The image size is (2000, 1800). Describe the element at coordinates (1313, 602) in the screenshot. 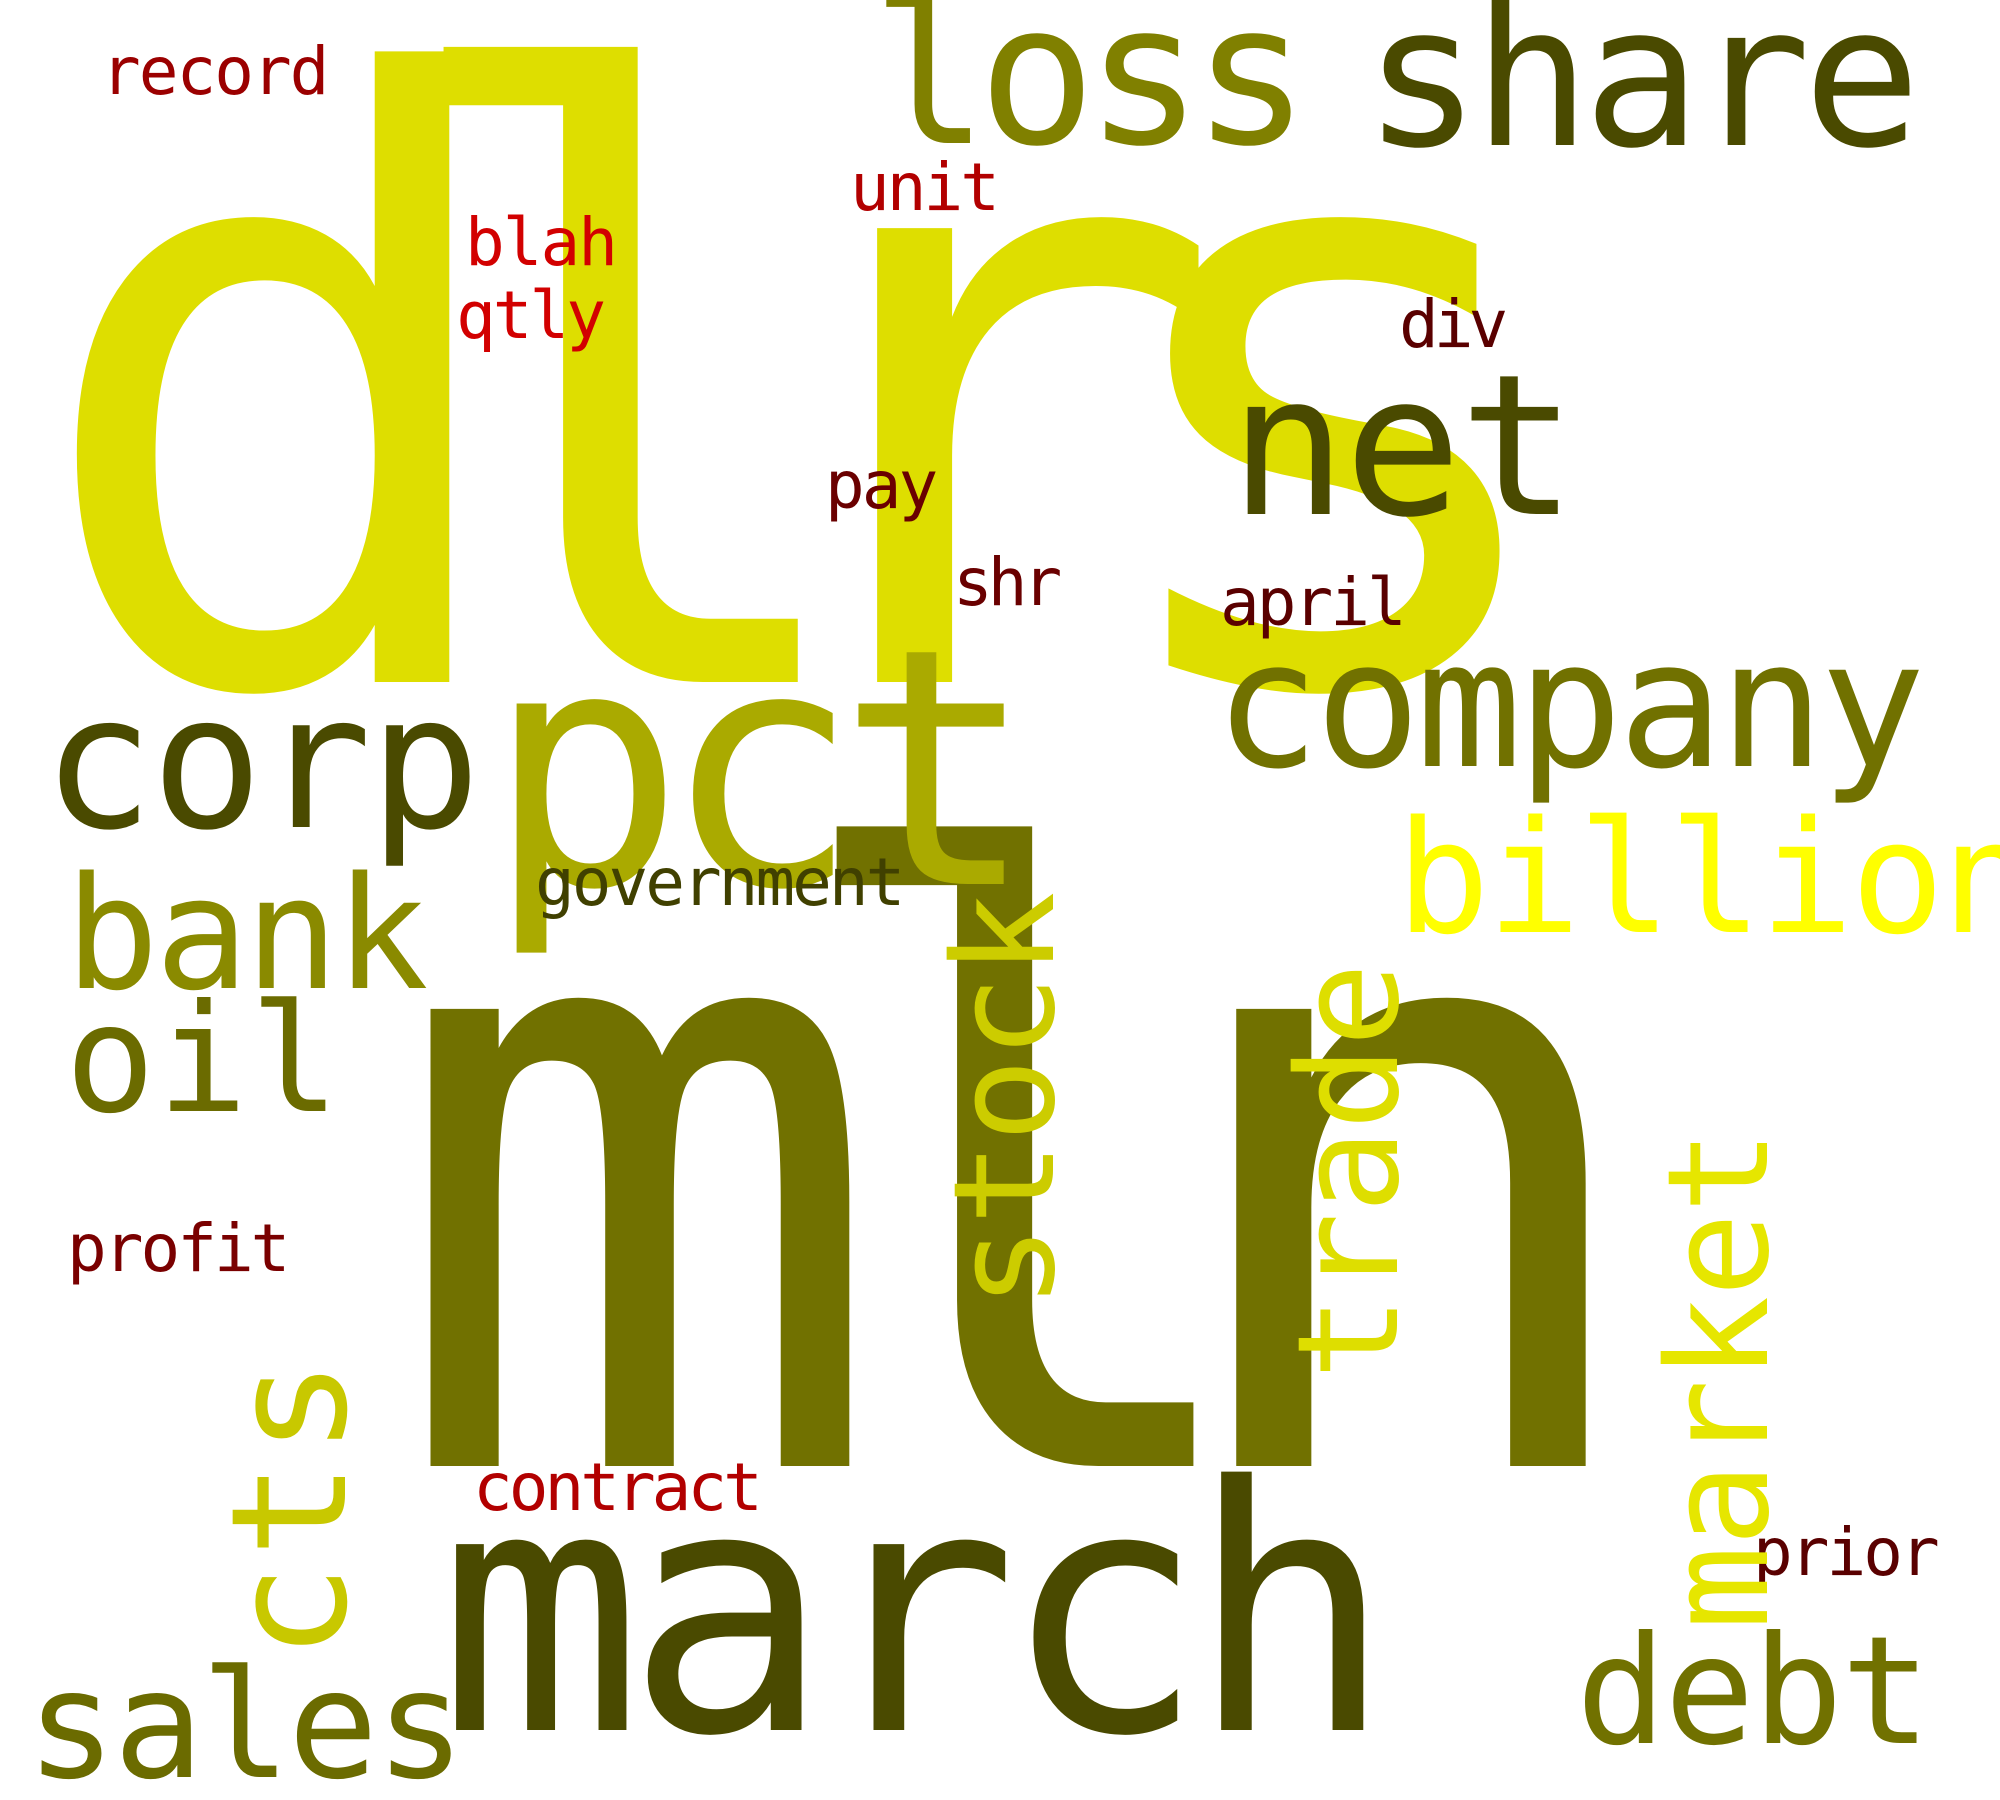

I see `word-april: april` at that location.